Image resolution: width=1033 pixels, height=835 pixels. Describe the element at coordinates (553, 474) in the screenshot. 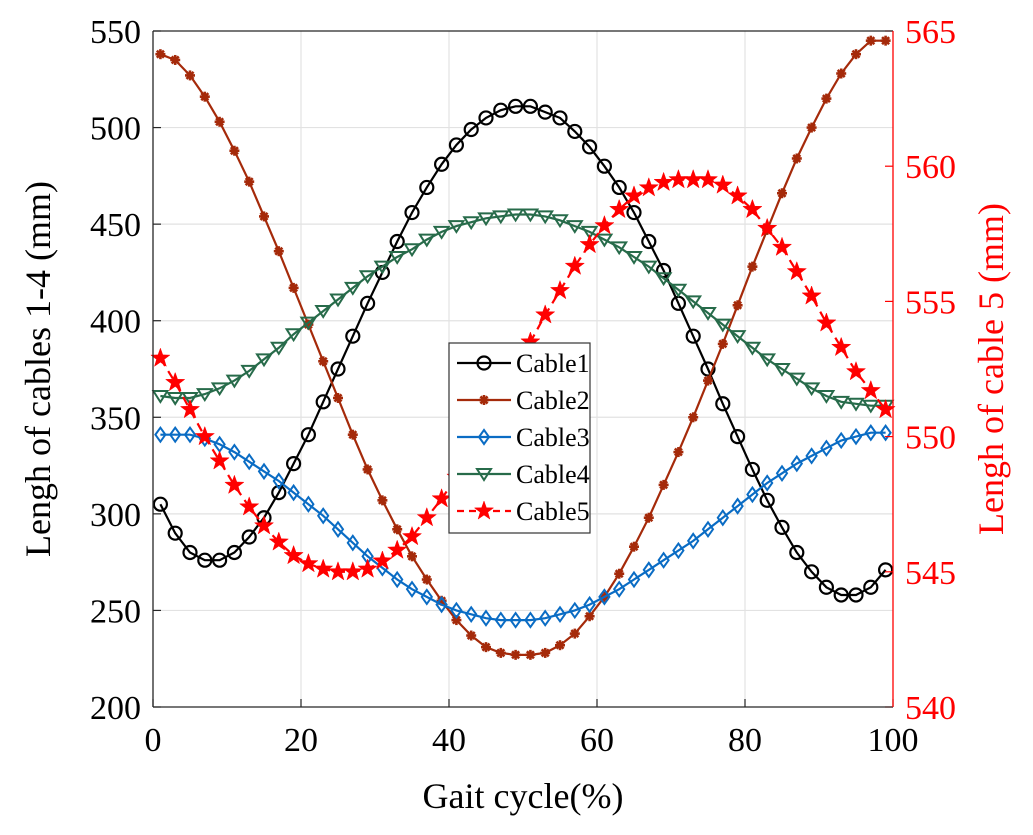

I see `legend-label: Cable4` at that location.